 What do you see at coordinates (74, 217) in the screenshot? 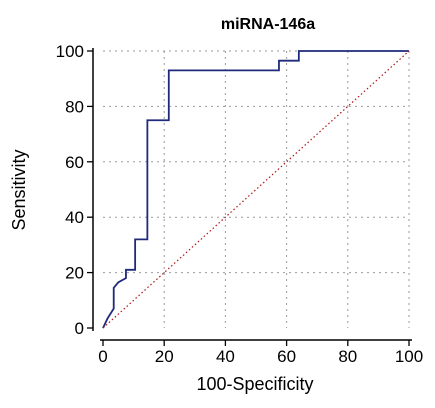
I see `y-tick-label: 40` at bounding box center [74, 217].